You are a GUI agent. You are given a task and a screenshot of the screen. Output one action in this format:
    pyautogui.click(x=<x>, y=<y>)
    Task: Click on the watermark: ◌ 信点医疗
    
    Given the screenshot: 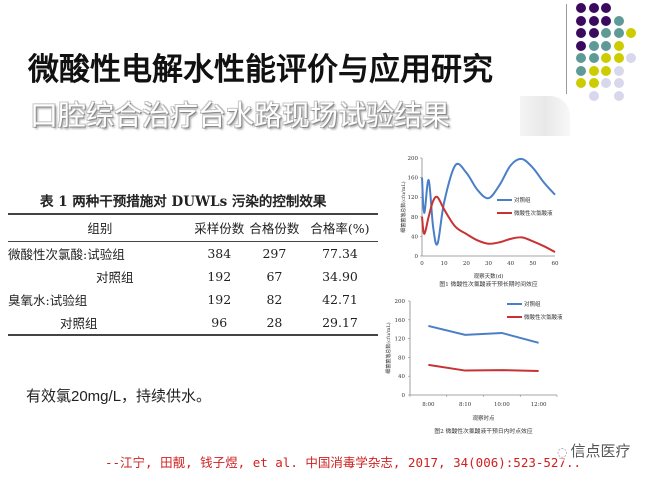 What is the action you would take?
    pyautogui.click(x=594, y=450)
    